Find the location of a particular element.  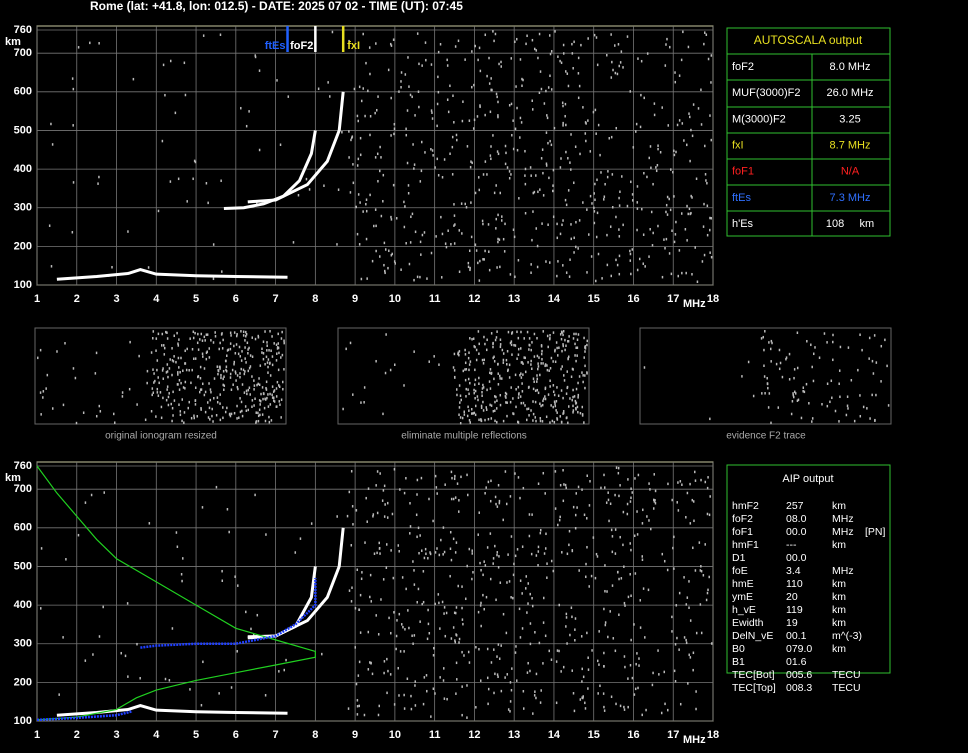

marker-label: fxI is located at coordinates (353, 46).